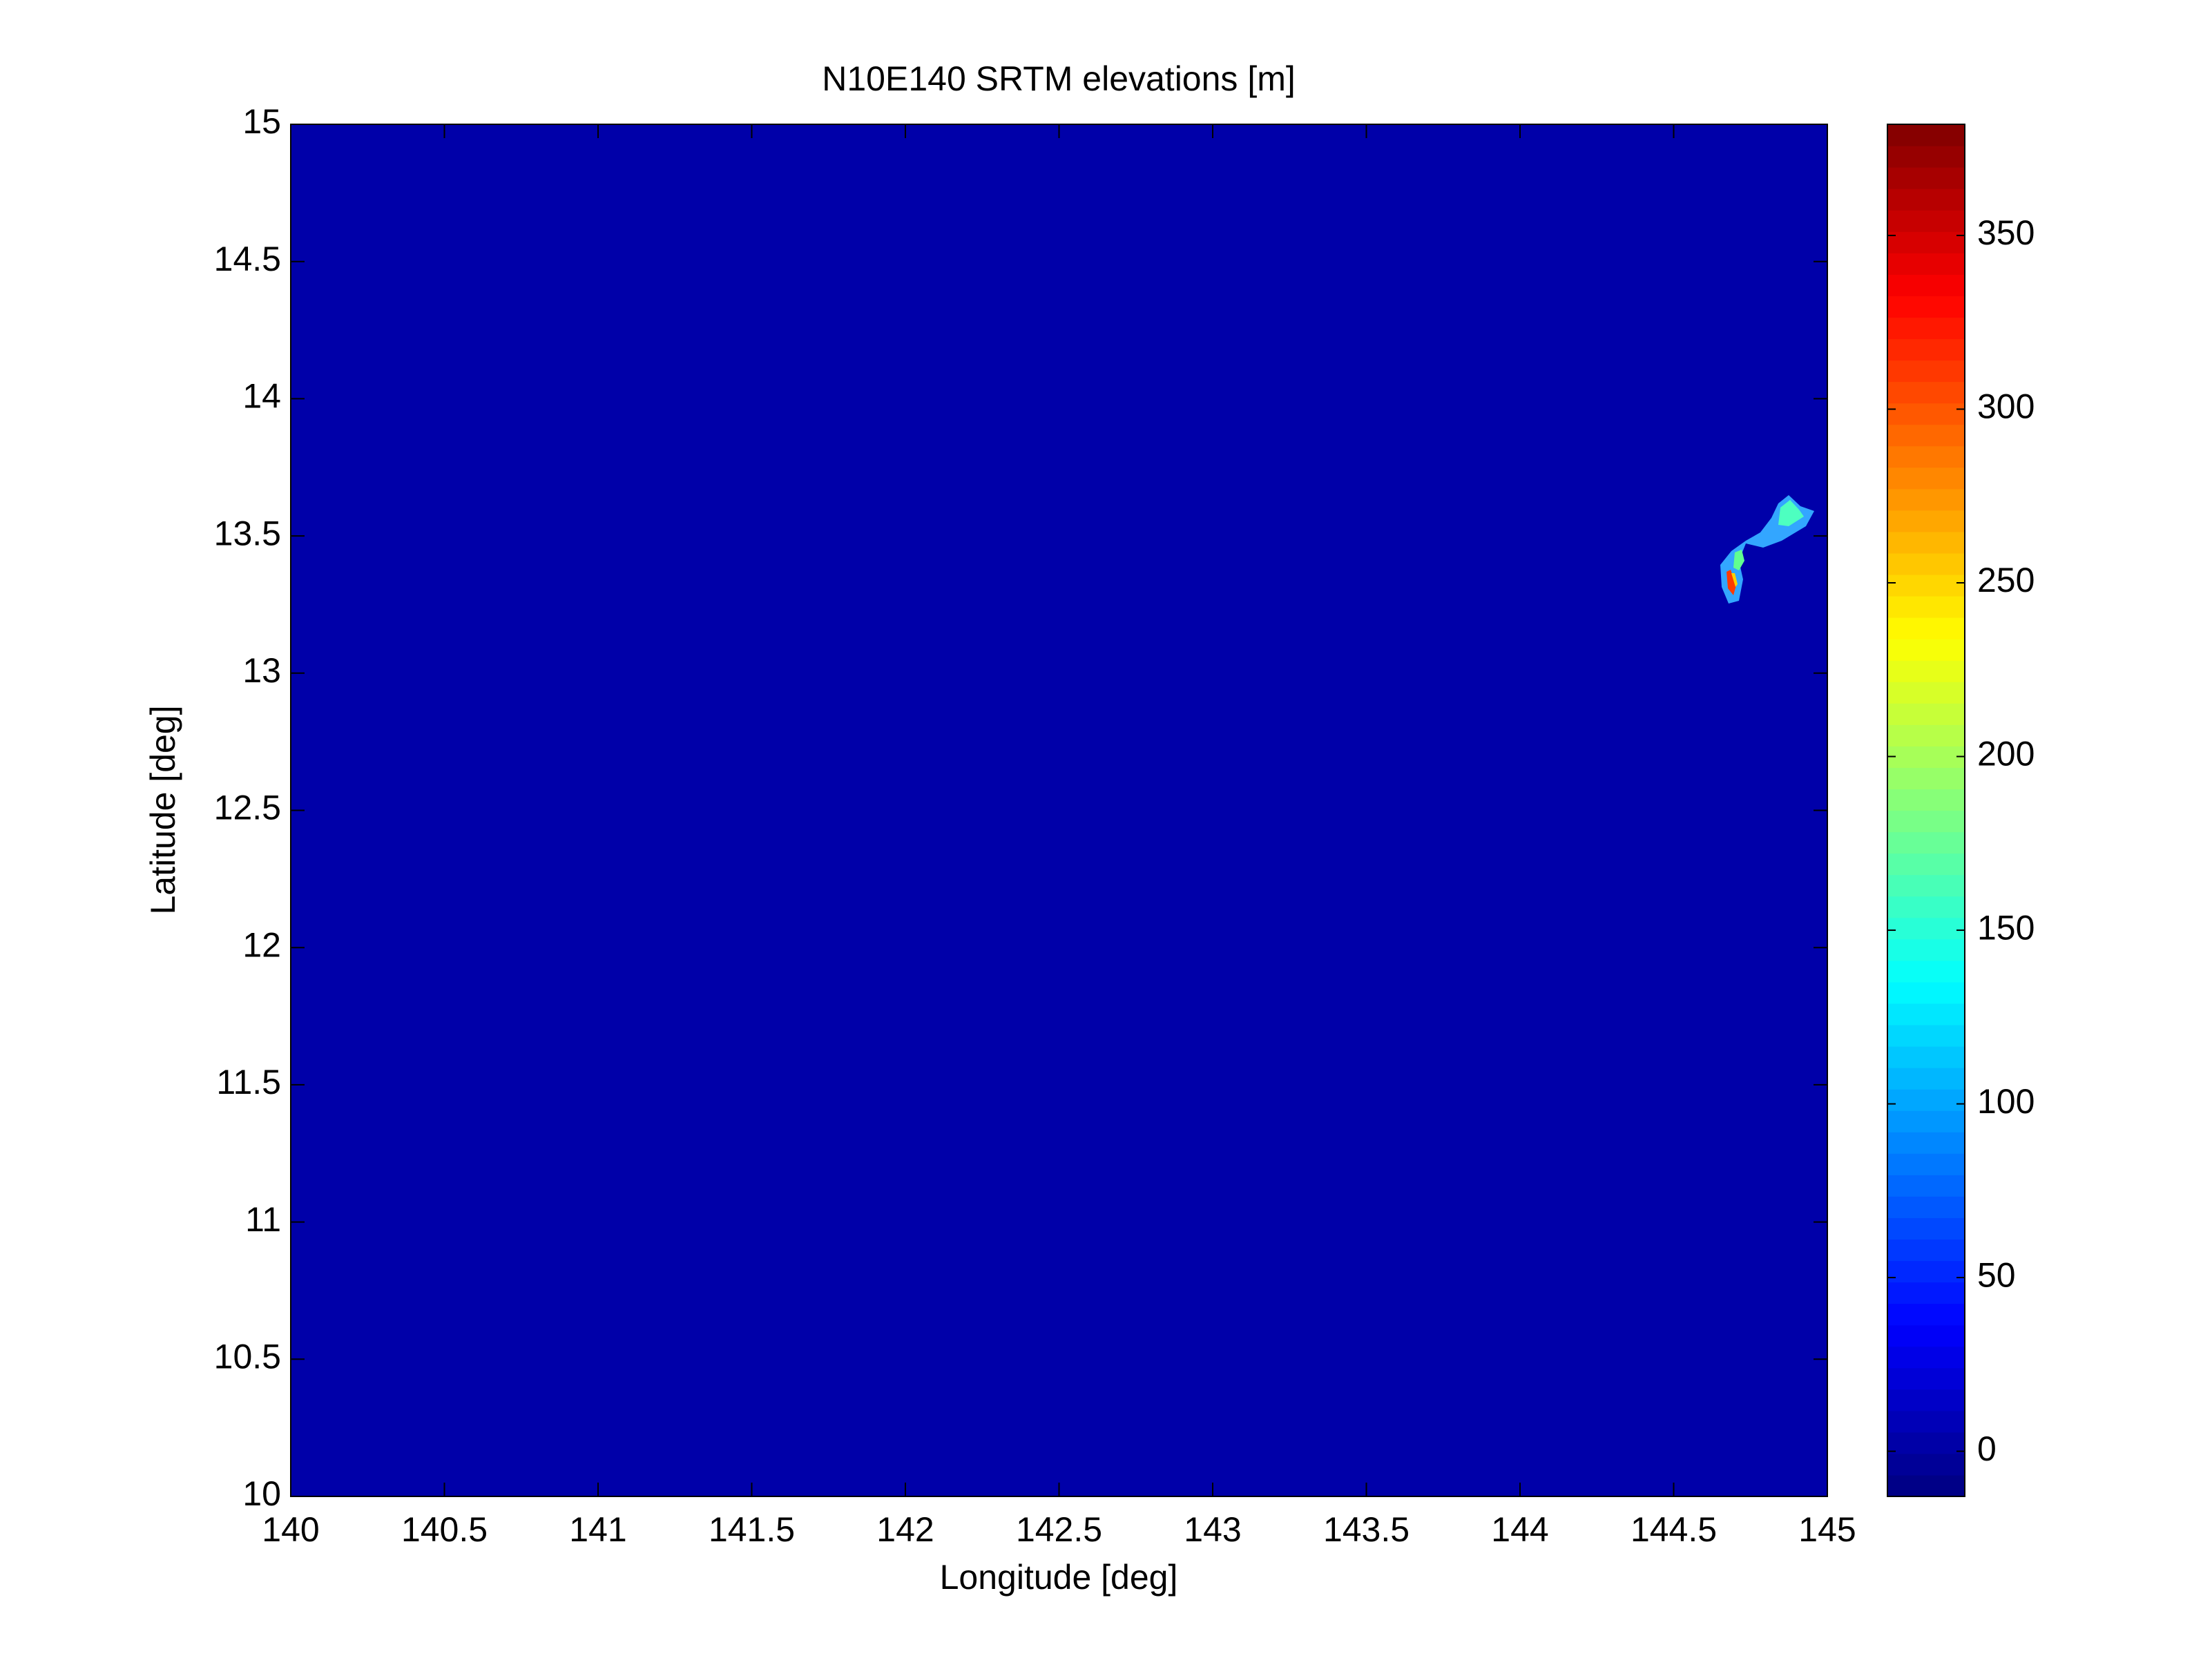 Image resolution: width=2212 pixels, height=1658 pixels. I want to click on island-plateau, so click(1791, 513).